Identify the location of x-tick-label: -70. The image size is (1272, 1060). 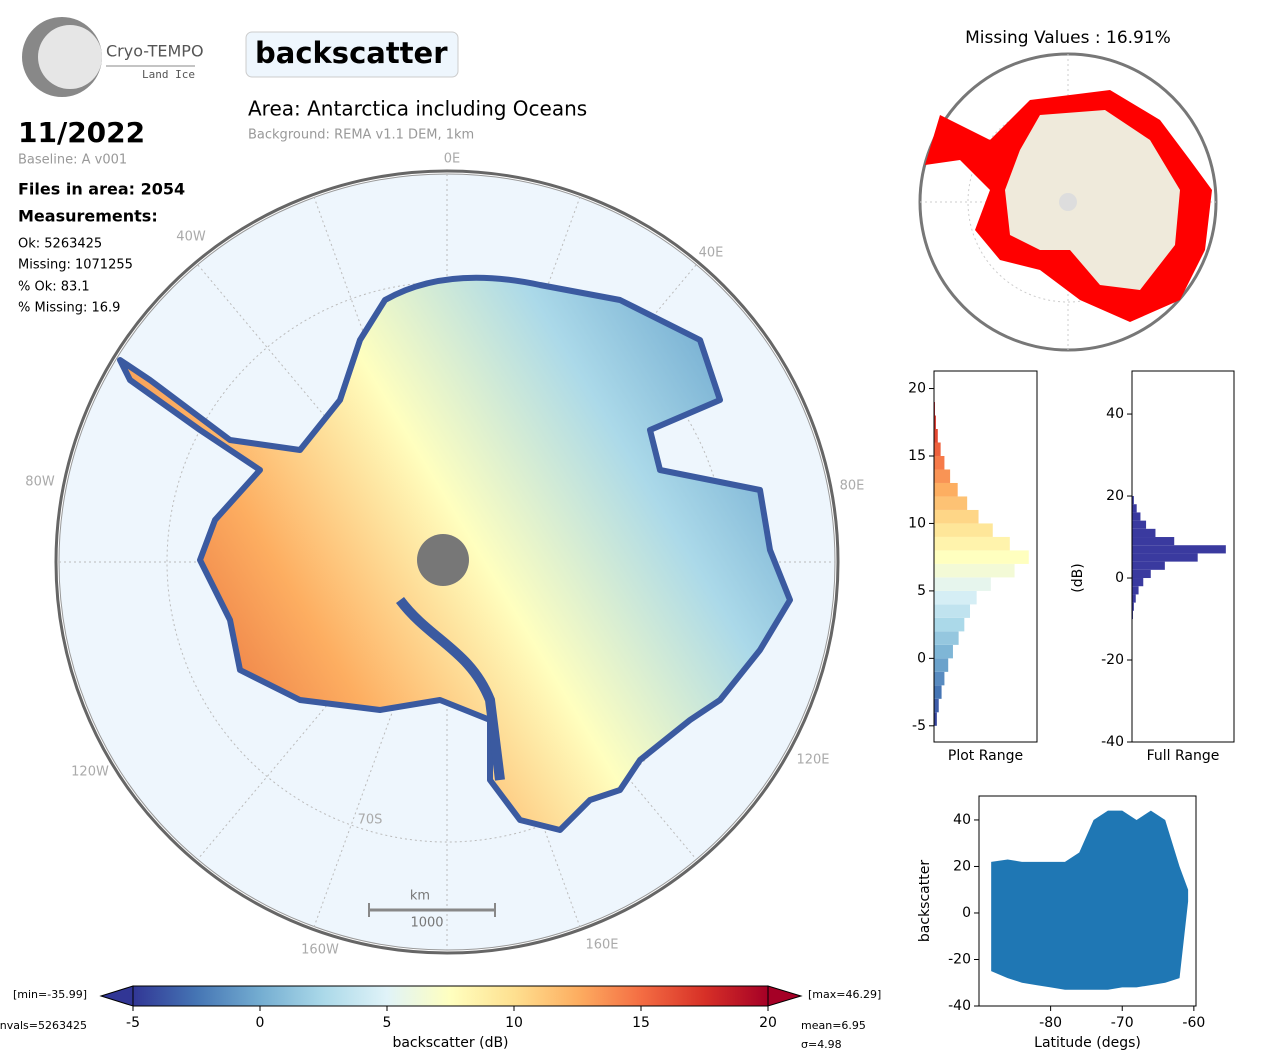
(1122, 1023).